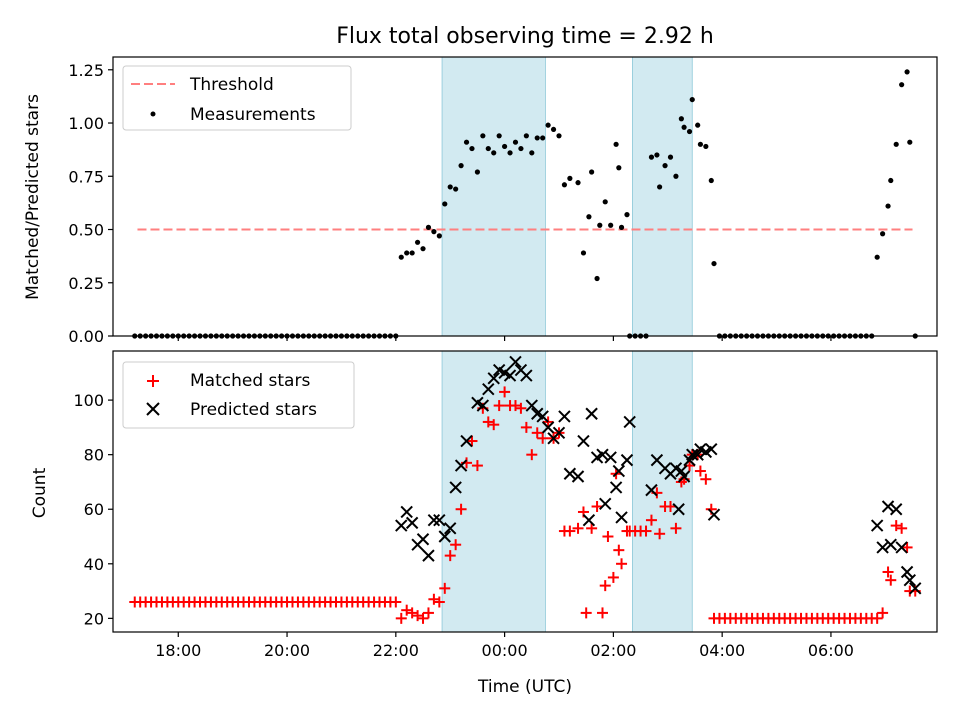  Describe the element at coordinates (153, 381) in the screenshot. I see `legend-matched-swatch` at that location.